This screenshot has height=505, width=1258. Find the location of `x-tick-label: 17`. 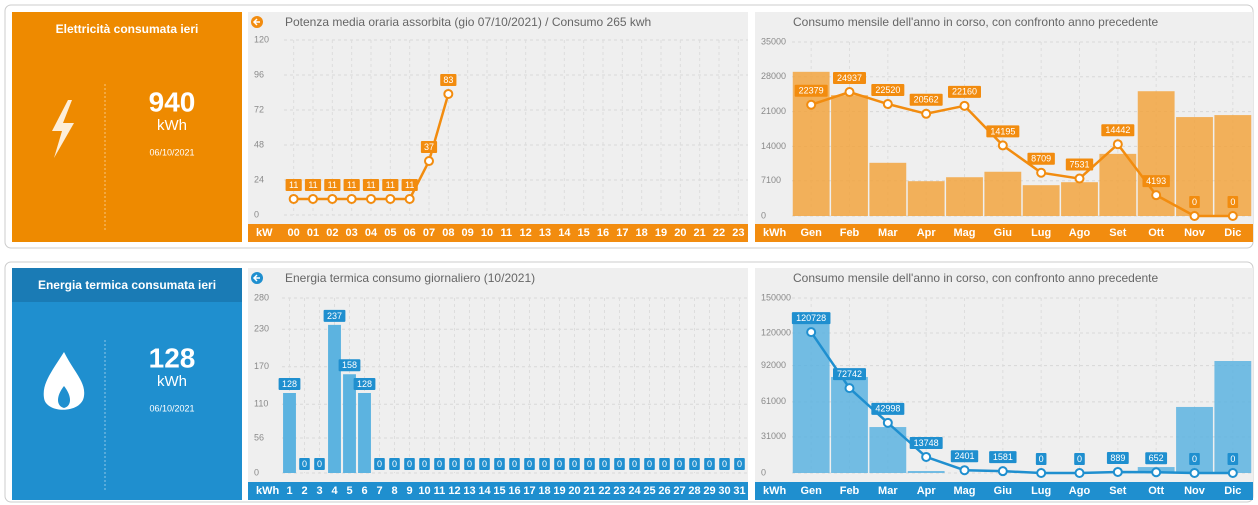

x-tick-label: 17 is located at coordinates (529, 491).